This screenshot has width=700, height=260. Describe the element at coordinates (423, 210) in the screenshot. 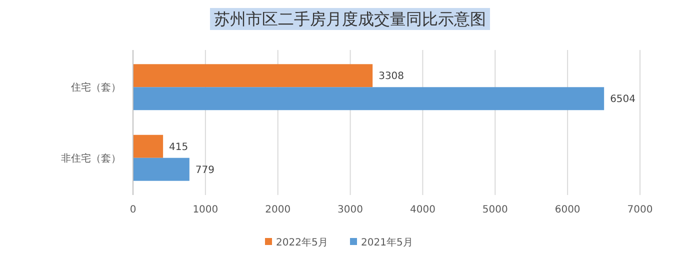

I see `x-tick-label: 4000` at that location.